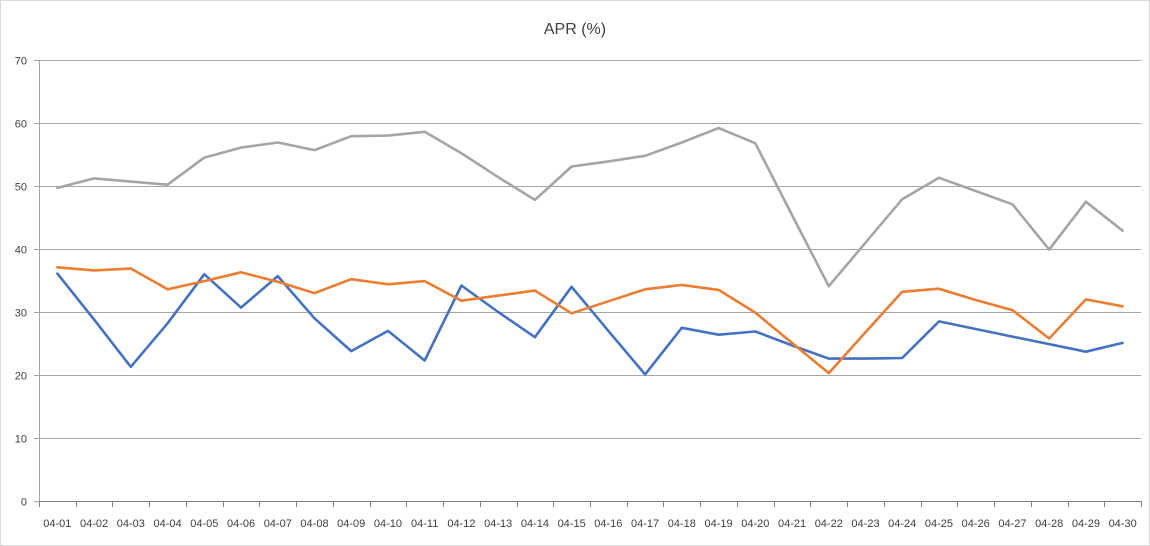 Image resolution: width=1150 pixels, height=546 pixels. What do you see at coordinates (278, 524) in the screenshot?
I see `x-tick-label: 04-07` at bounding box center [278, 524].